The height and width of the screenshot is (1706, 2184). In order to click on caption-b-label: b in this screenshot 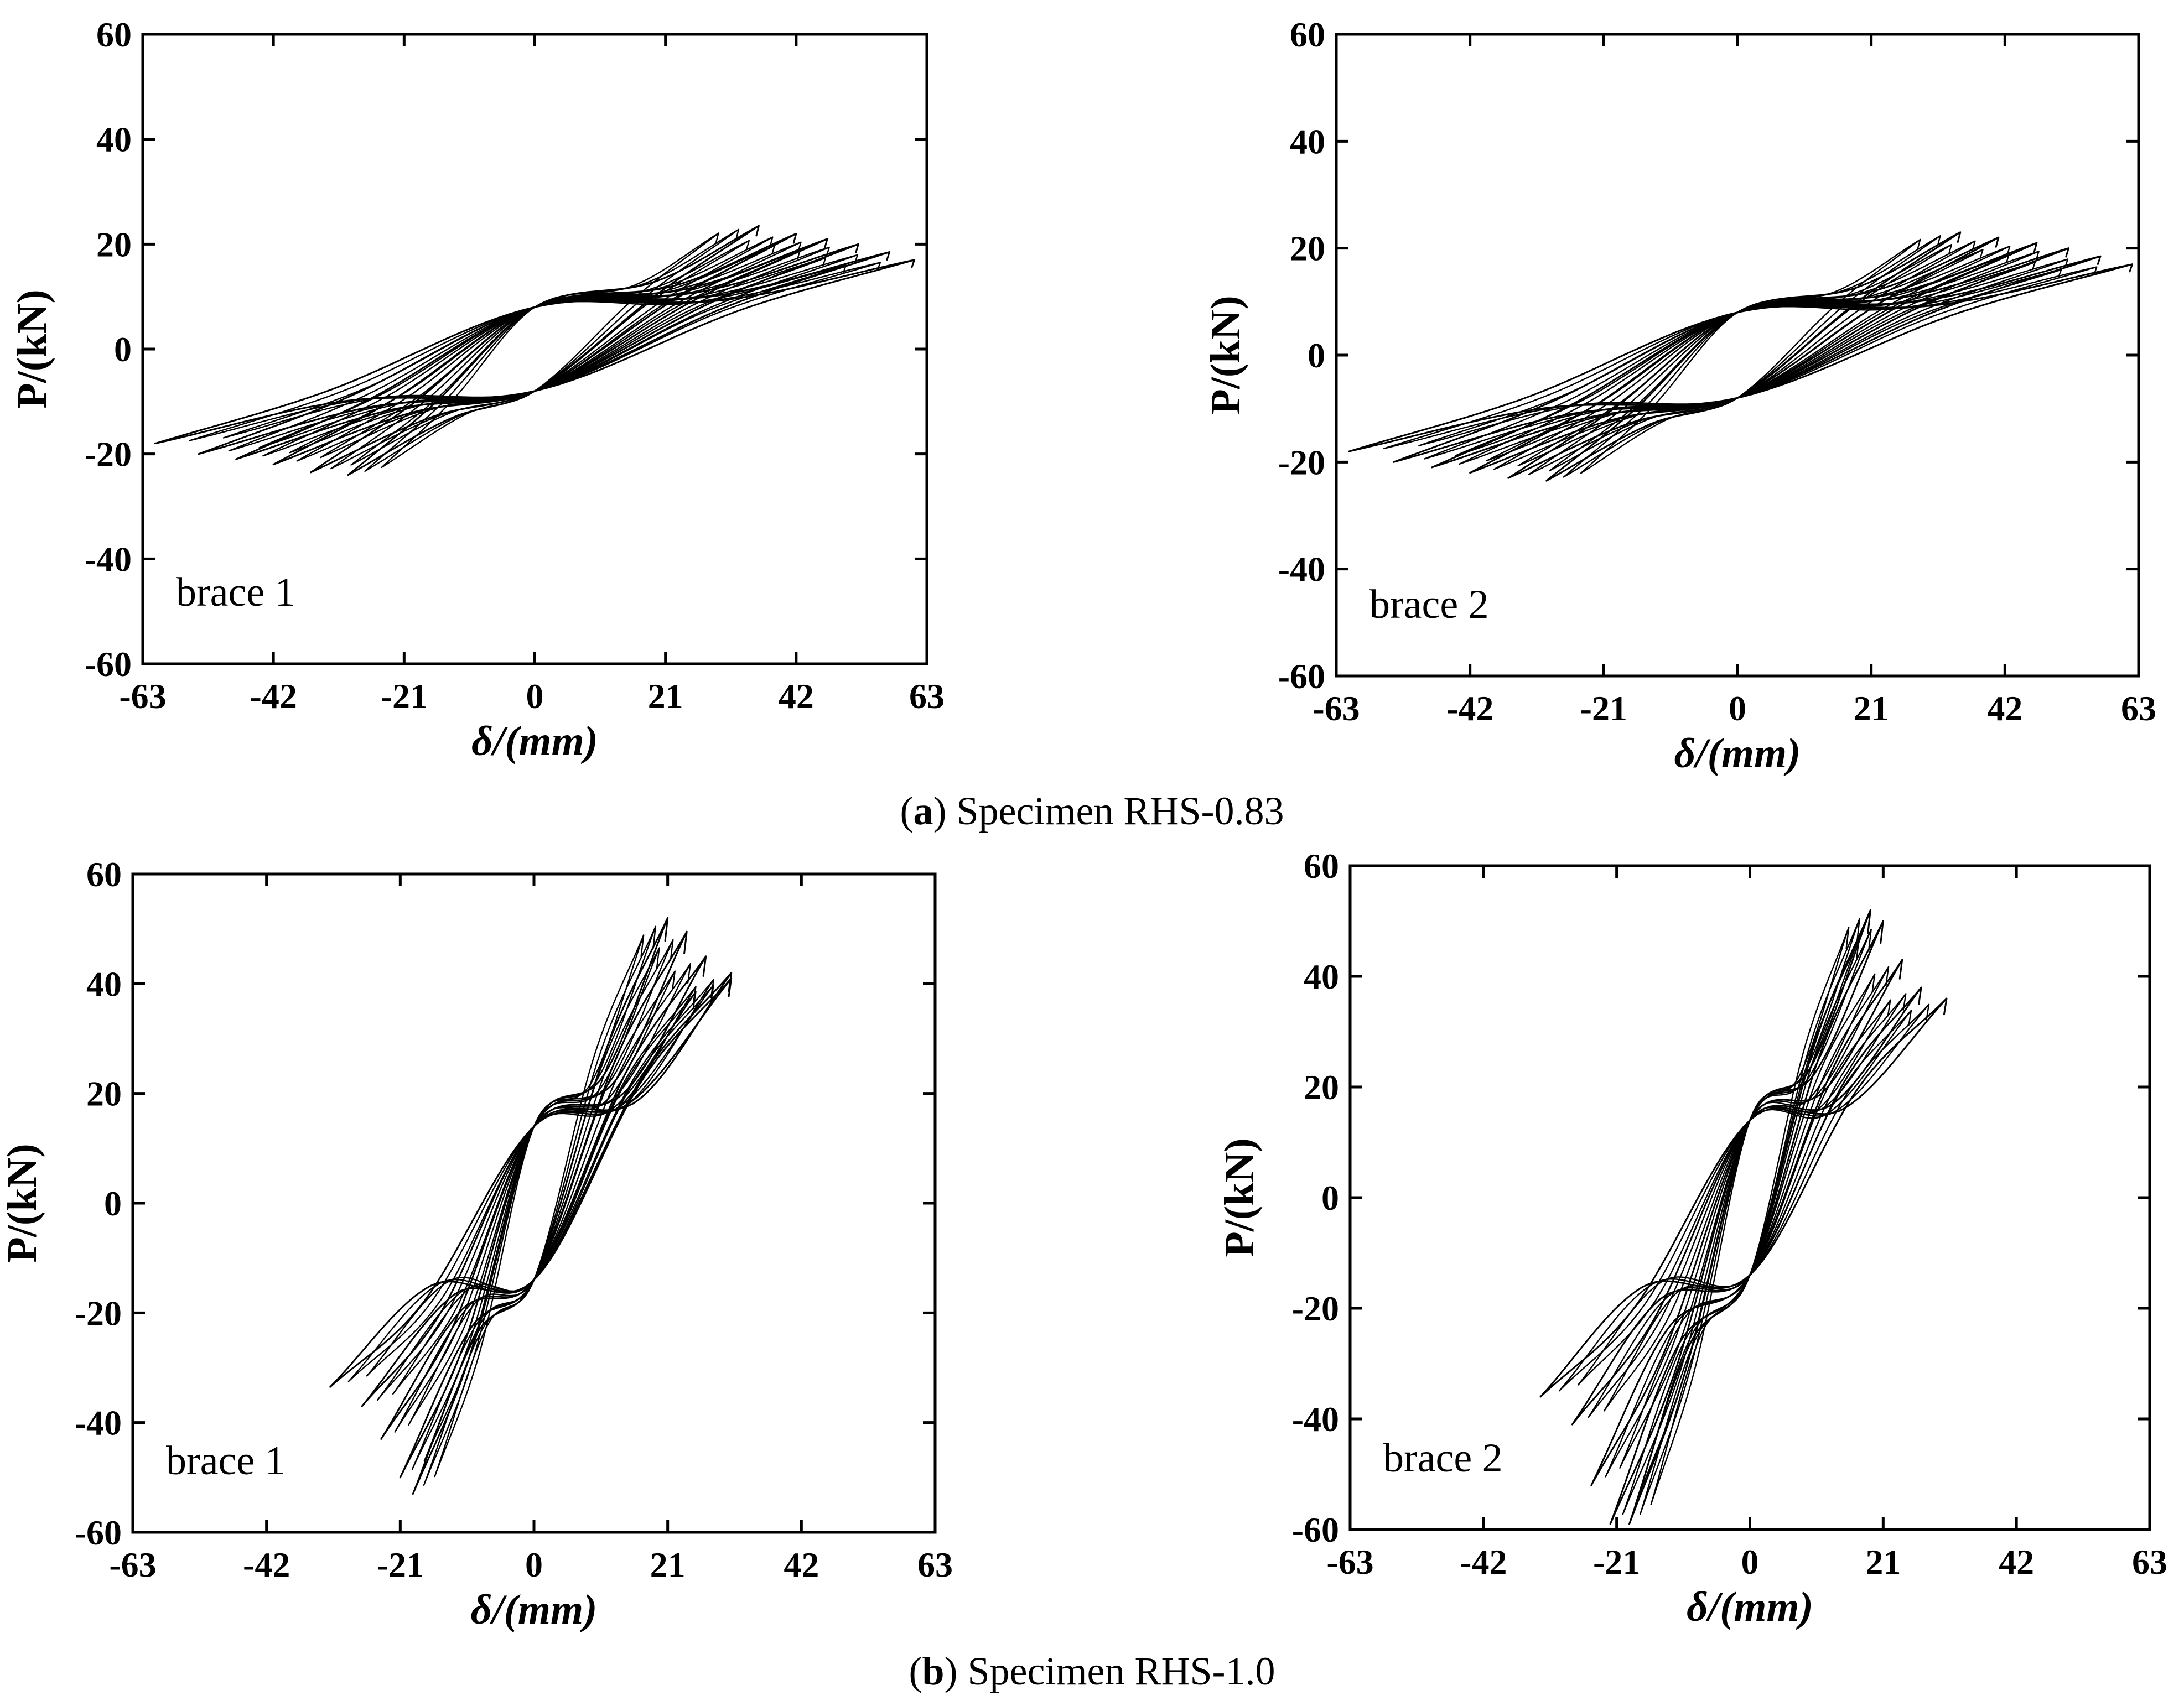, I will do `click(933, 1671)`.